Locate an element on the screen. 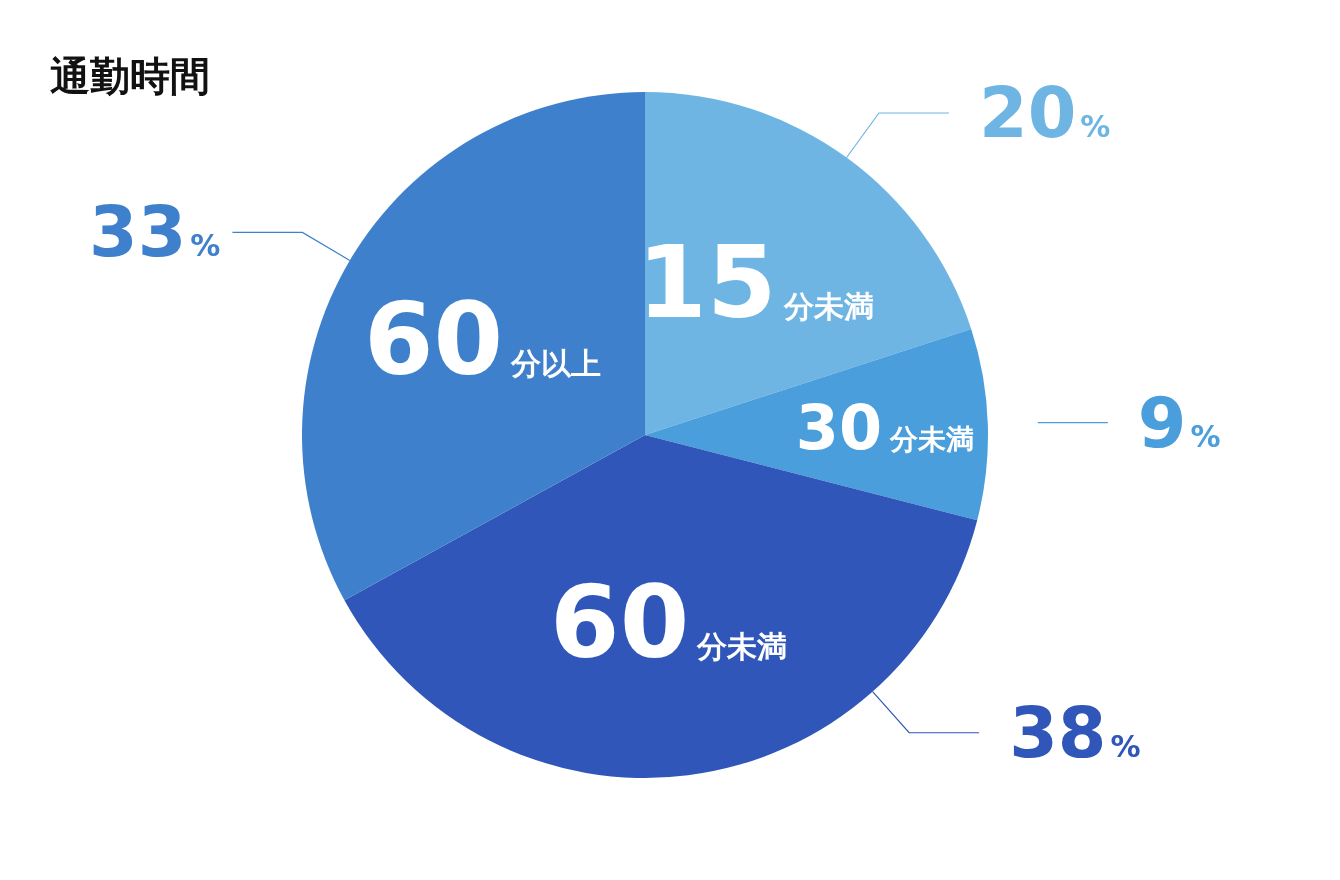  data-label: 20% is located at coordinates (1044, 113).